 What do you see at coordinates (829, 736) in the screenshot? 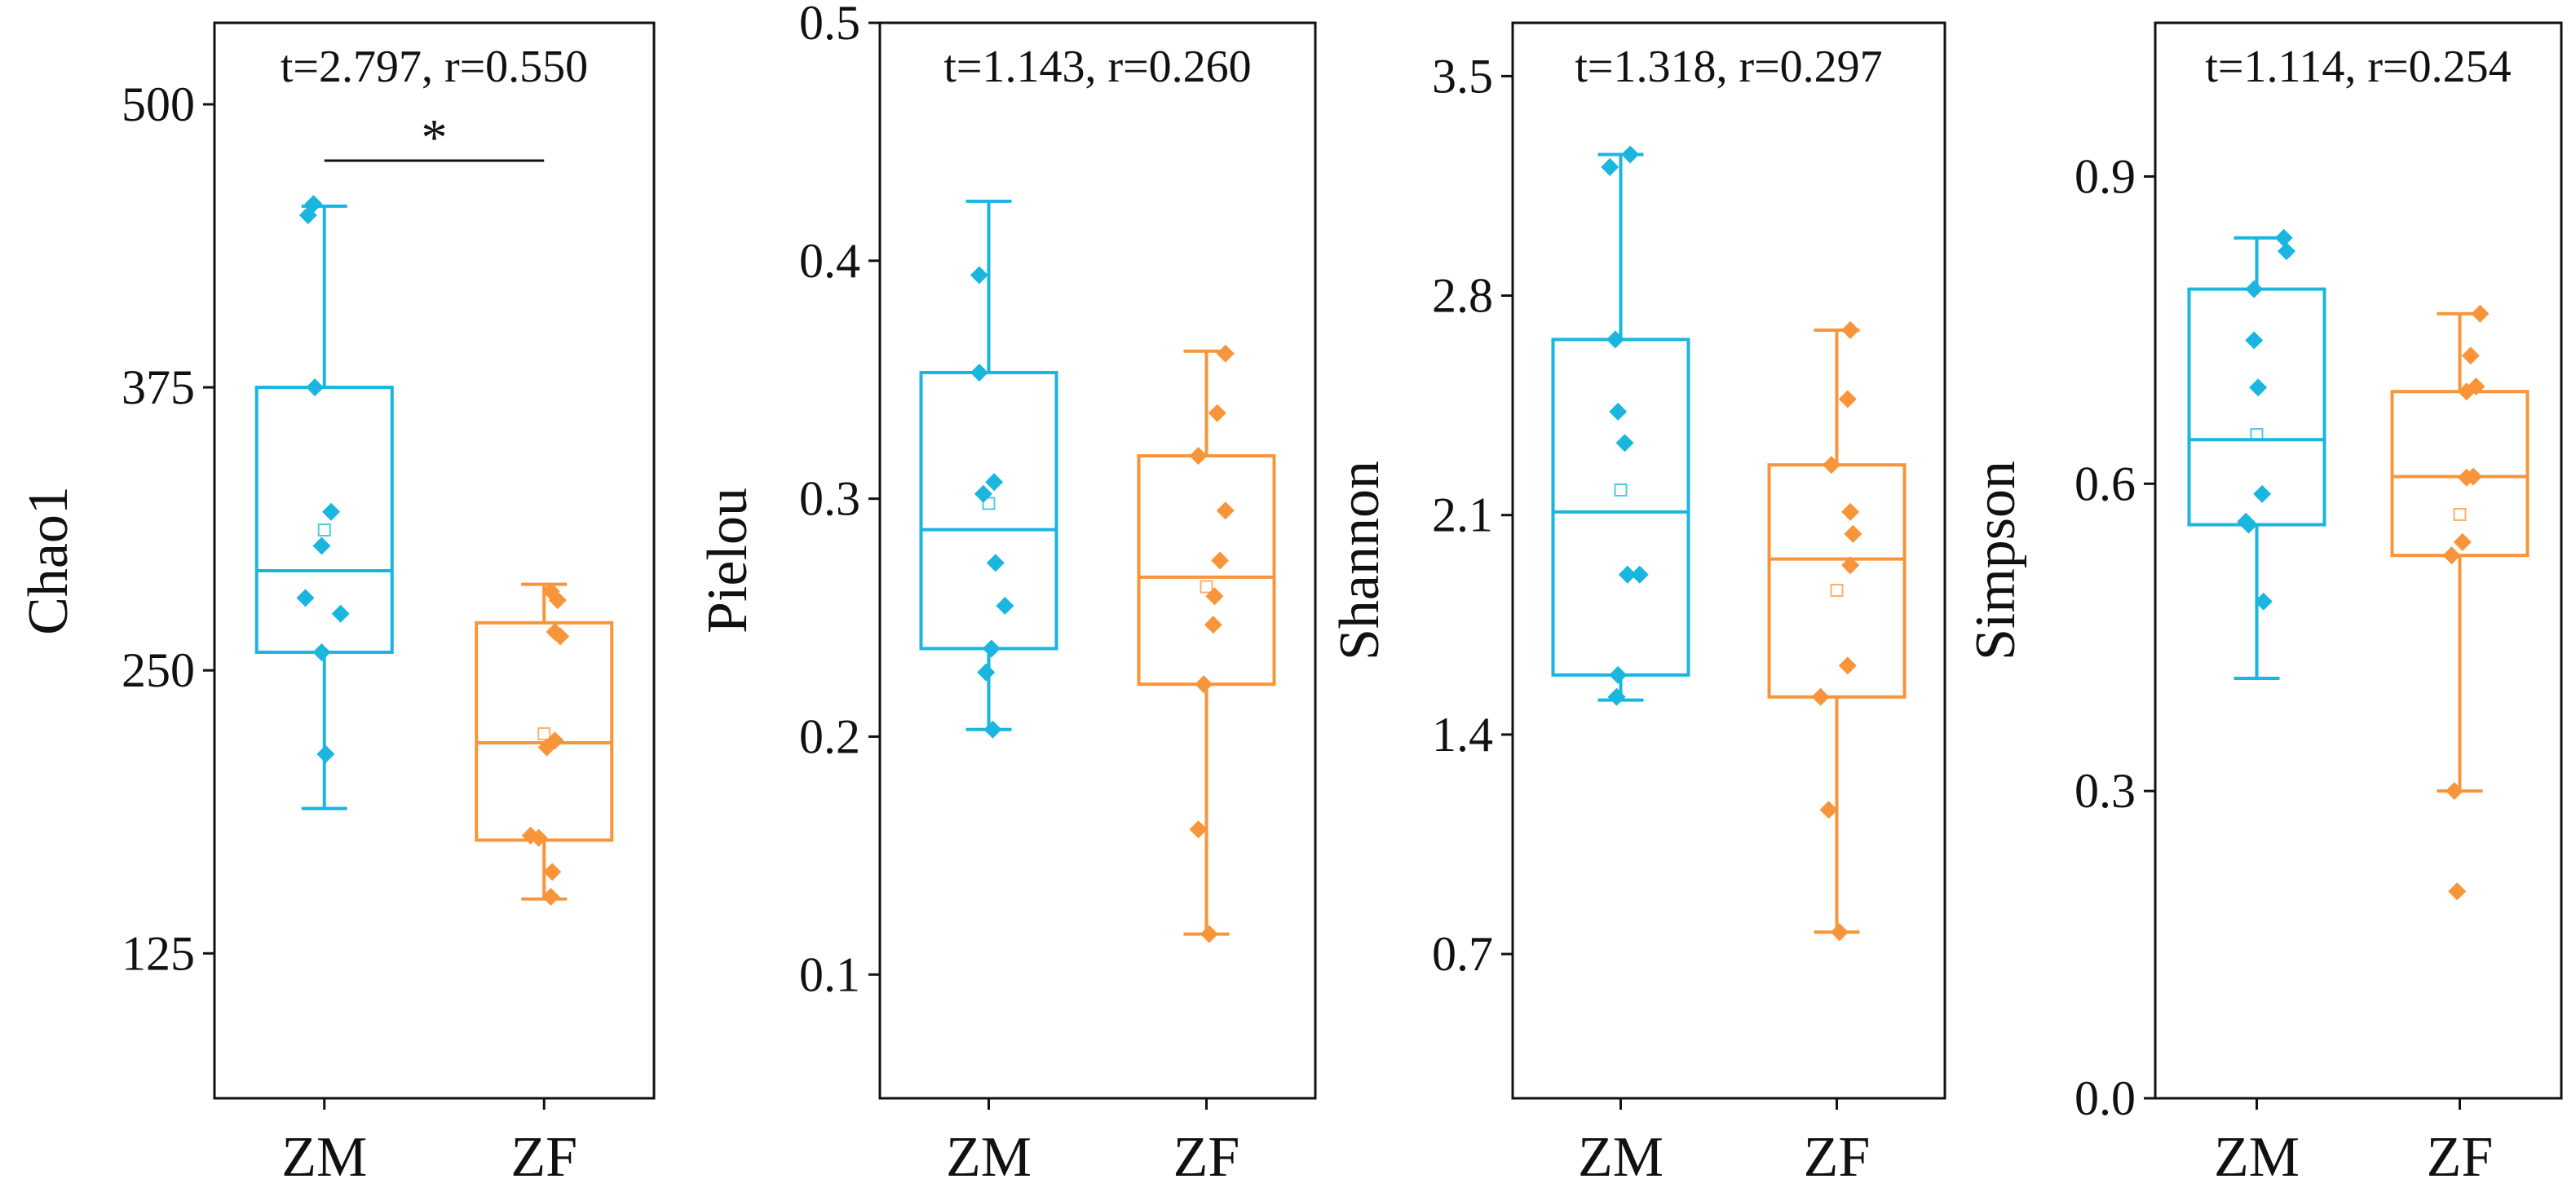
I see `y-tick-label: 0.2` at bounding box center [829, 736].